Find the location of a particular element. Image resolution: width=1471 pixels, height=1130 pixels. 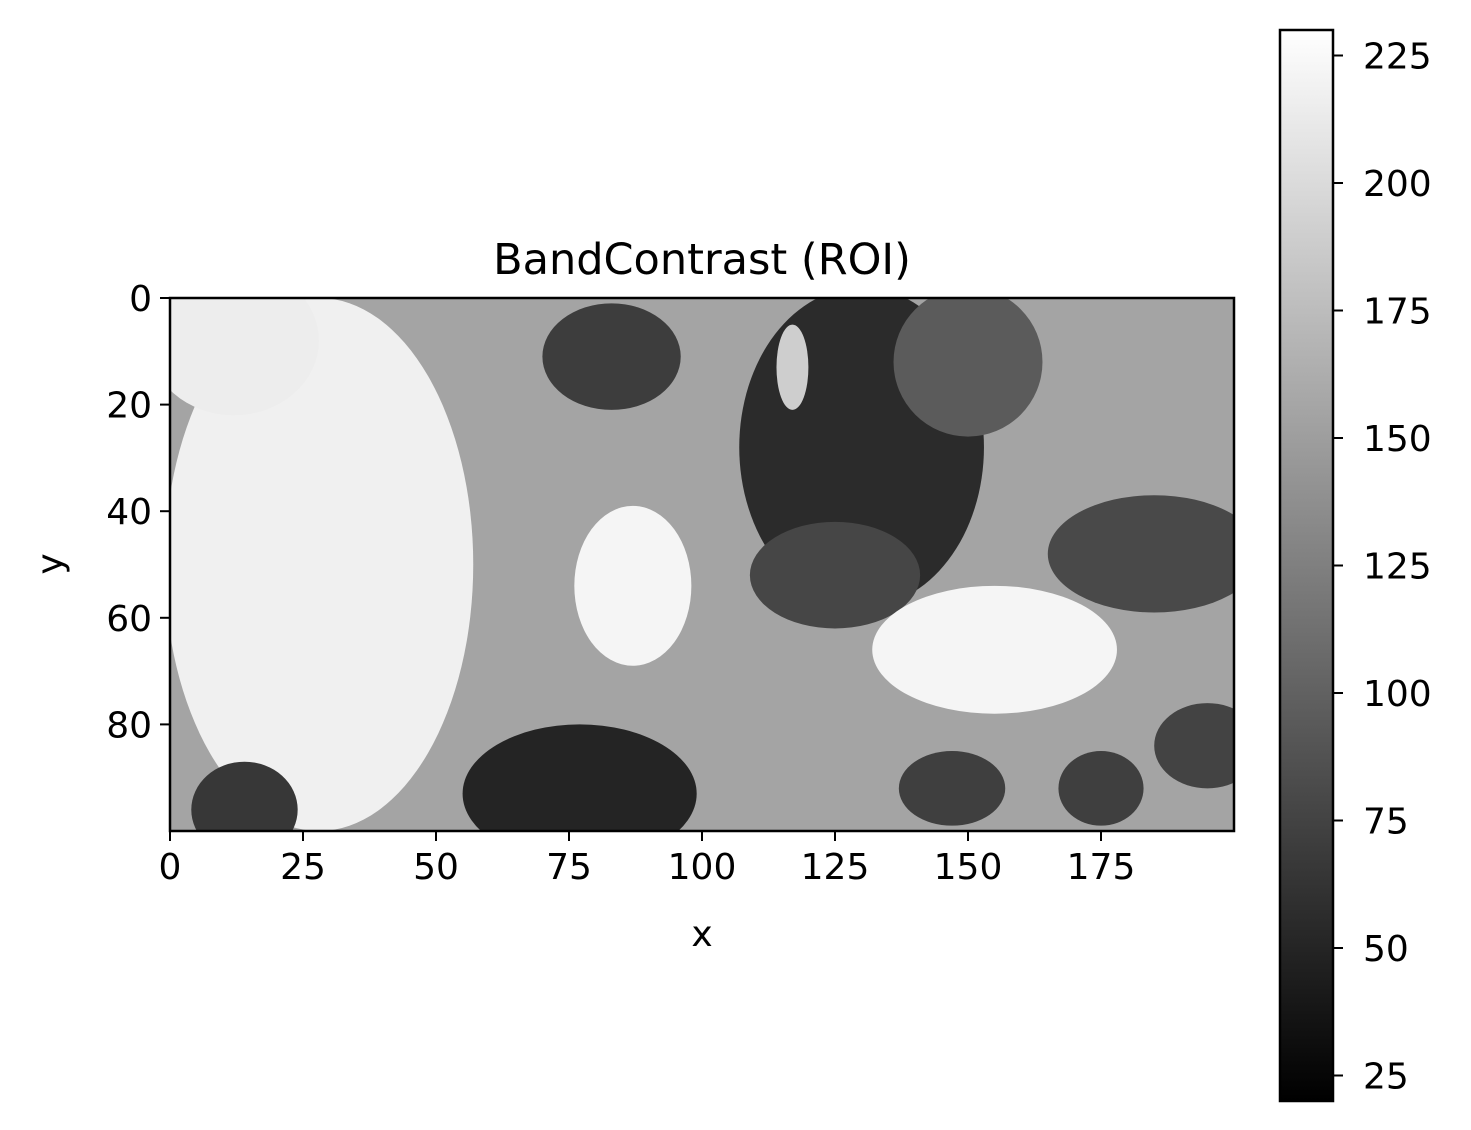

x-tick-label: 75 is located at coordinates (569, 867).